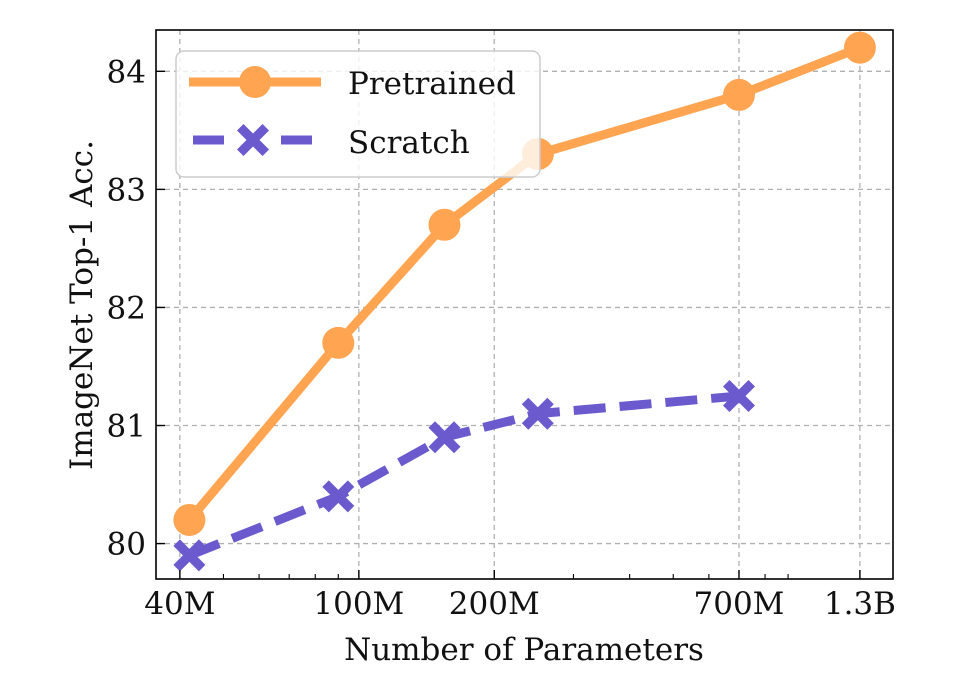  I want to click on legend-marker-circle-icon, so click(255, 82).